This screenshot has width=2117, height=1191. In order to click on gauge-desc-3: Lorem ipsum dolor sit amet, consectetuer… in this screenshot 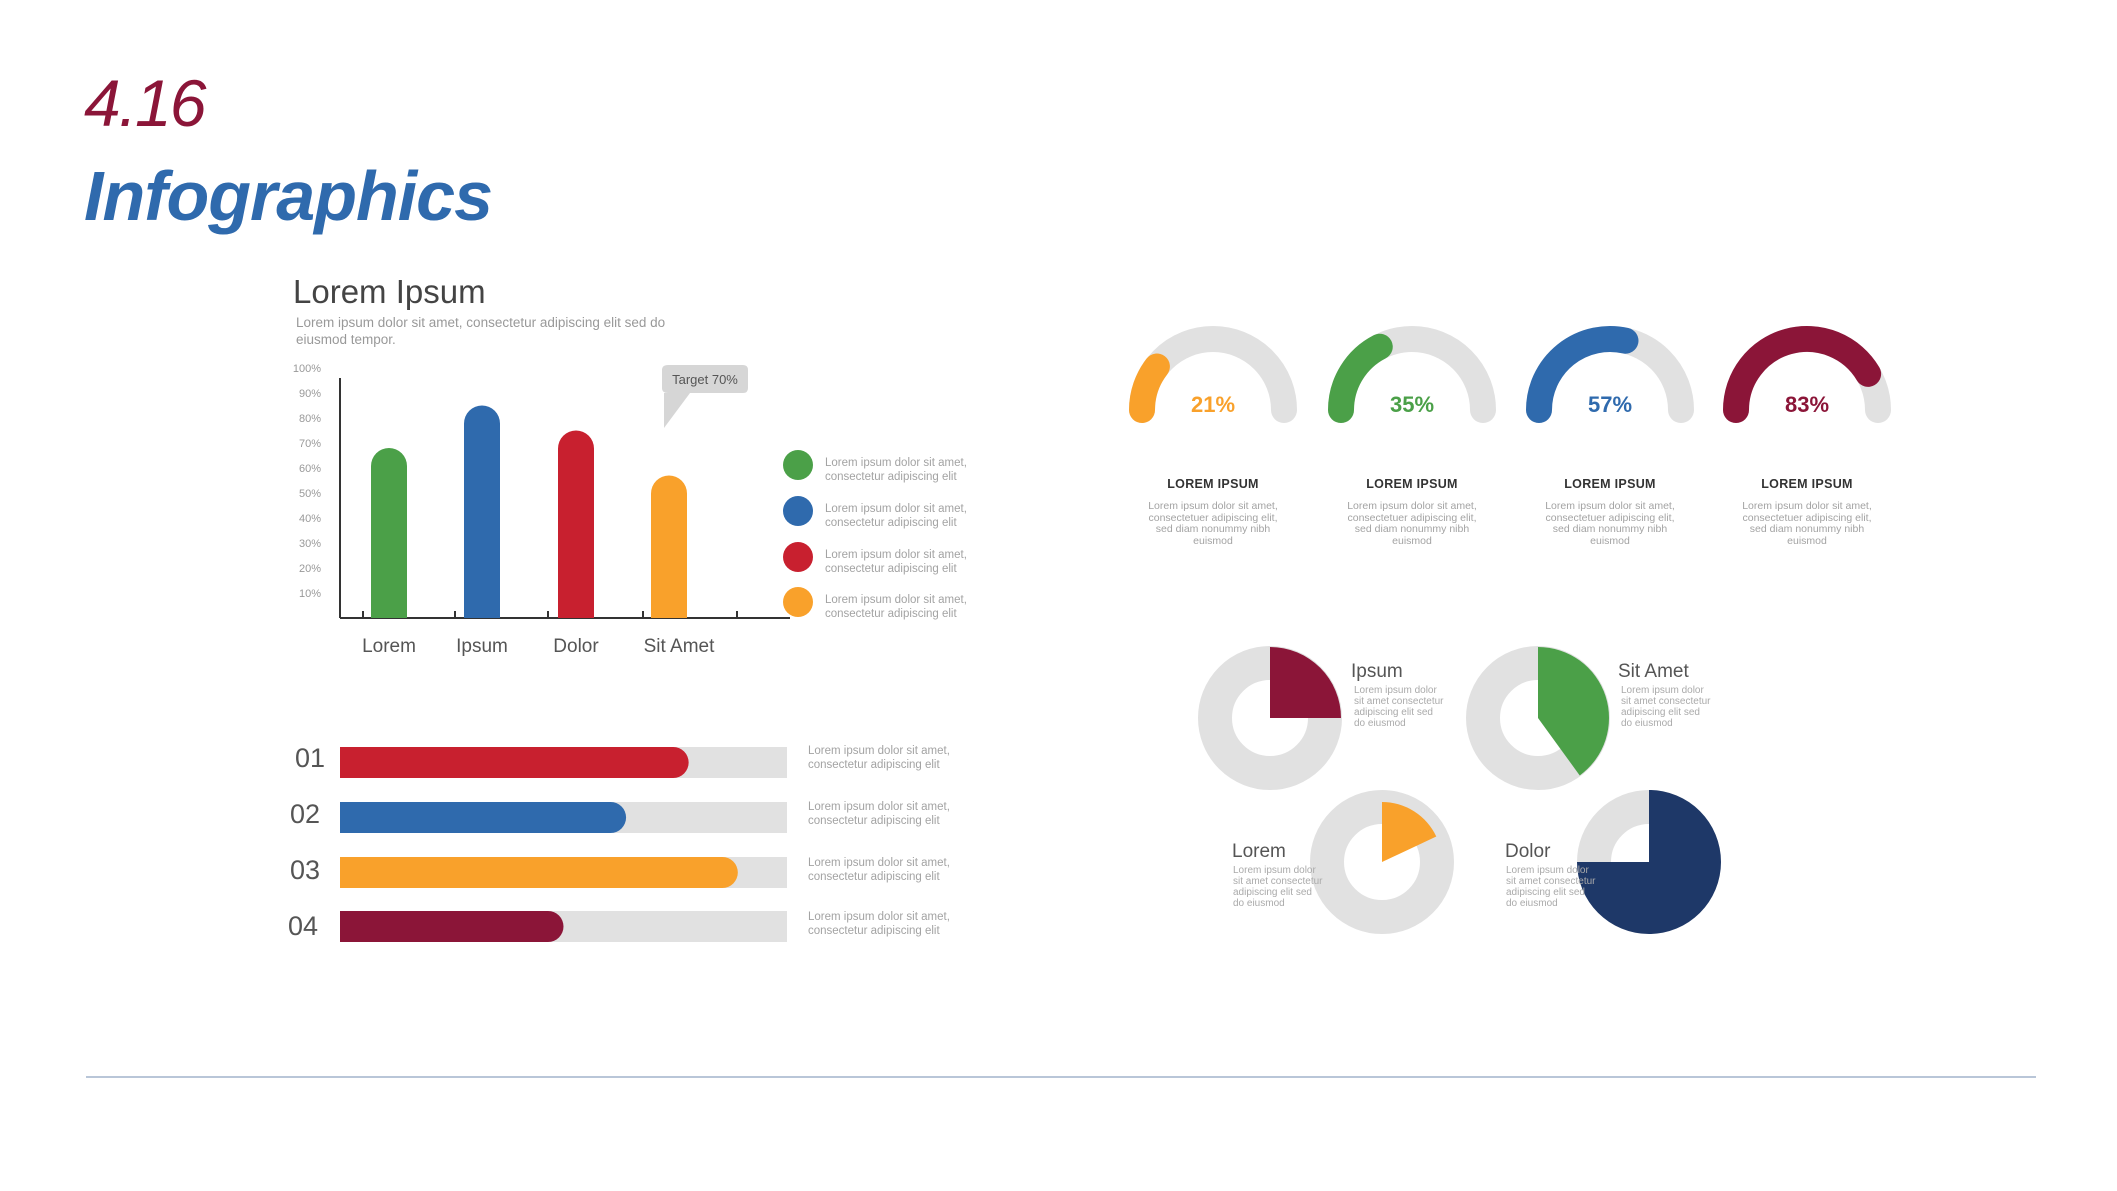, I will do `click(1610, 523)`.